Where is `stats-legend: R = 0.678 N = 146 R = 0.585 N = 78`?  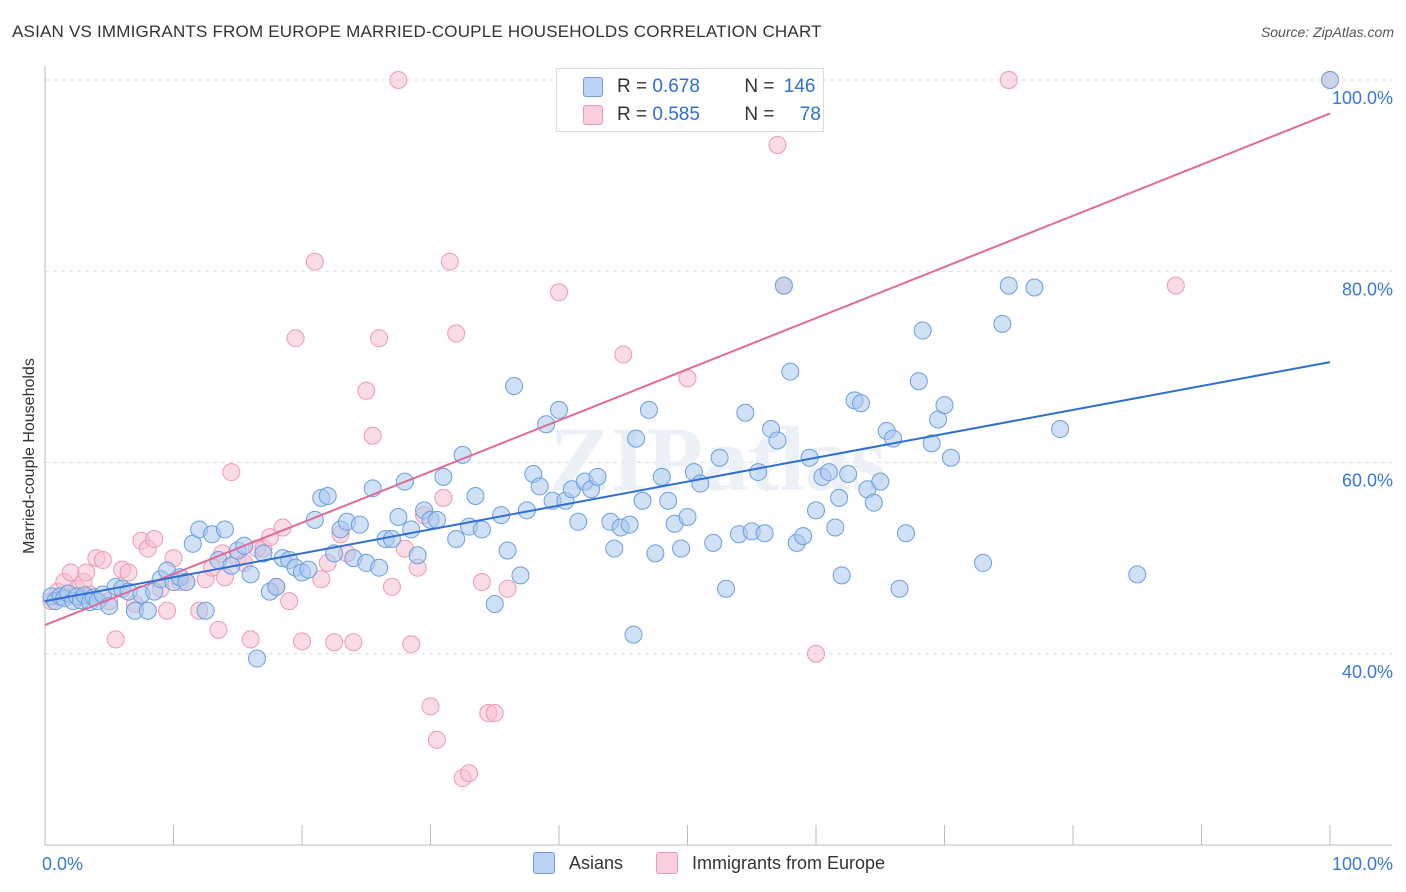
stats-legend: R = 0.678 N = 146 R = 0.585 N = 78 is located at coordinates (690, 100).